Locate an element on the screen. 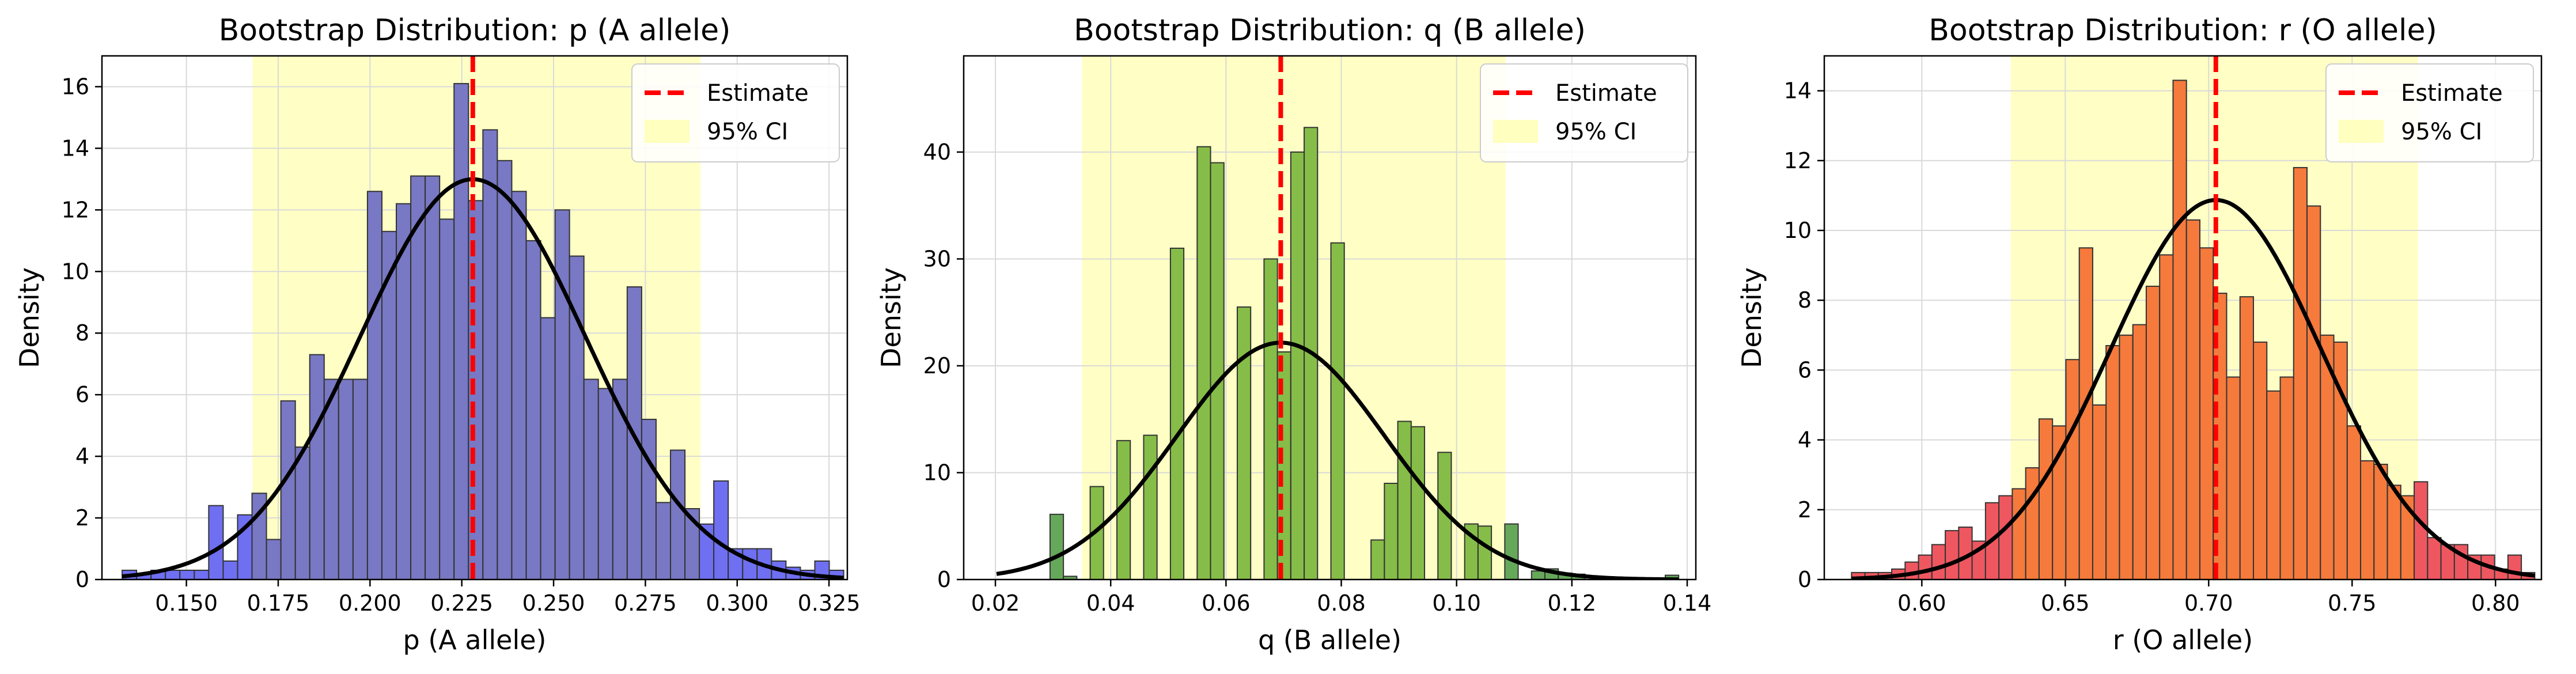  x-axis-label: p (A allele) is located at coordinates (475, 640).